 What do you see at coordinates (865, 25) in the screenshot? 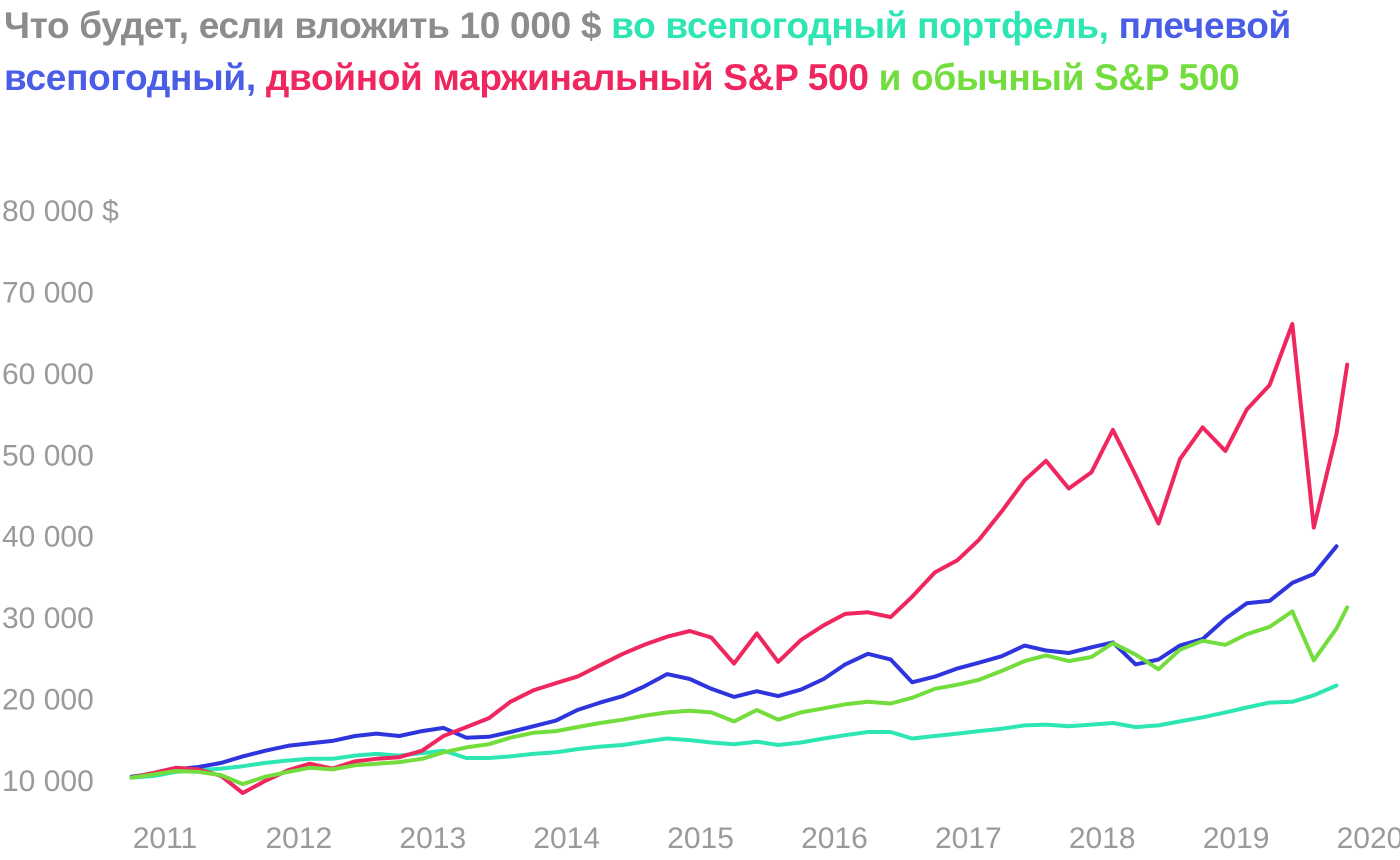
I see `title-part-all-weather: во всепогодный портфель,` at bounding box center [865, 25].